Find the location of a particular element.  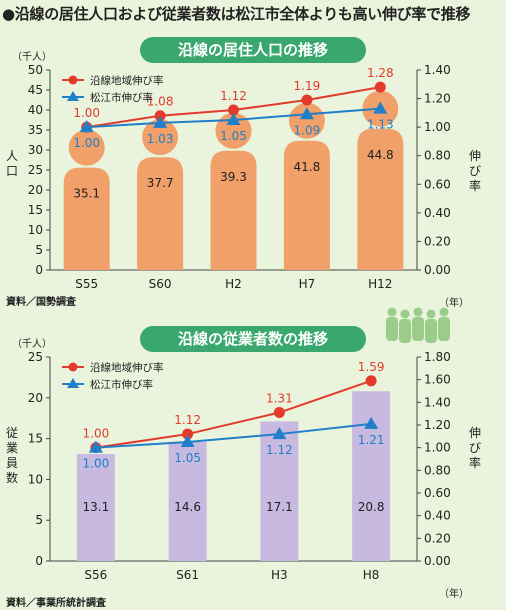

chart2-right-tick-8: 1.60 is located at coordinates (437, 380).